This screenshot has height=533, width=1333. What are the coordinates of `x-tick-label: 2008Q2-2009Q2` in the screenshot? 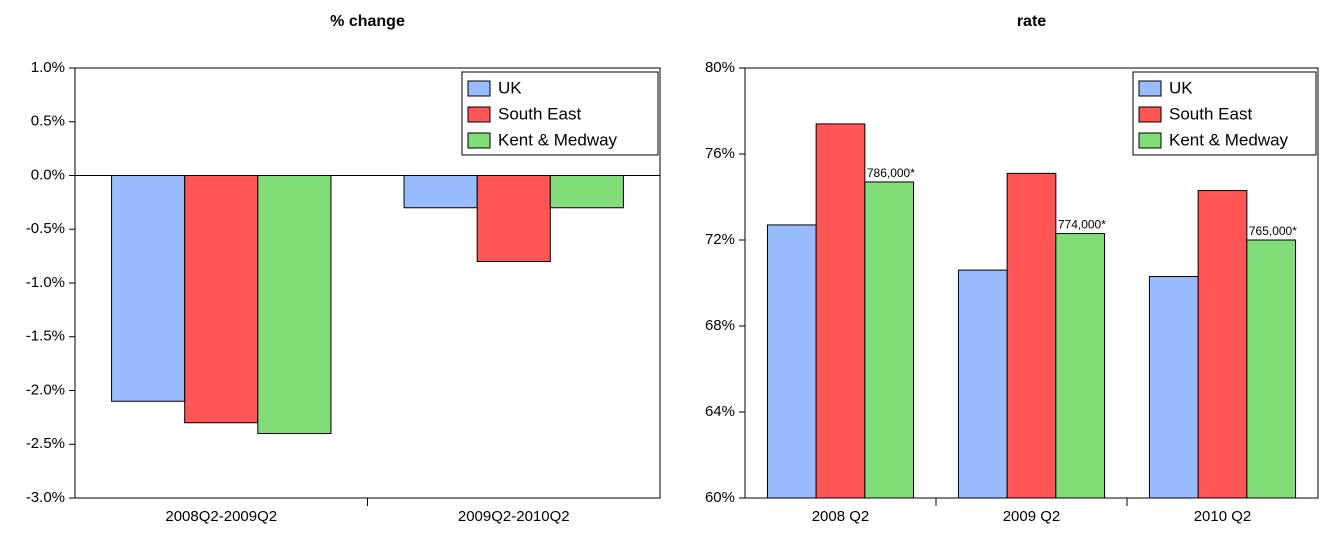 It's located at (221, 516).